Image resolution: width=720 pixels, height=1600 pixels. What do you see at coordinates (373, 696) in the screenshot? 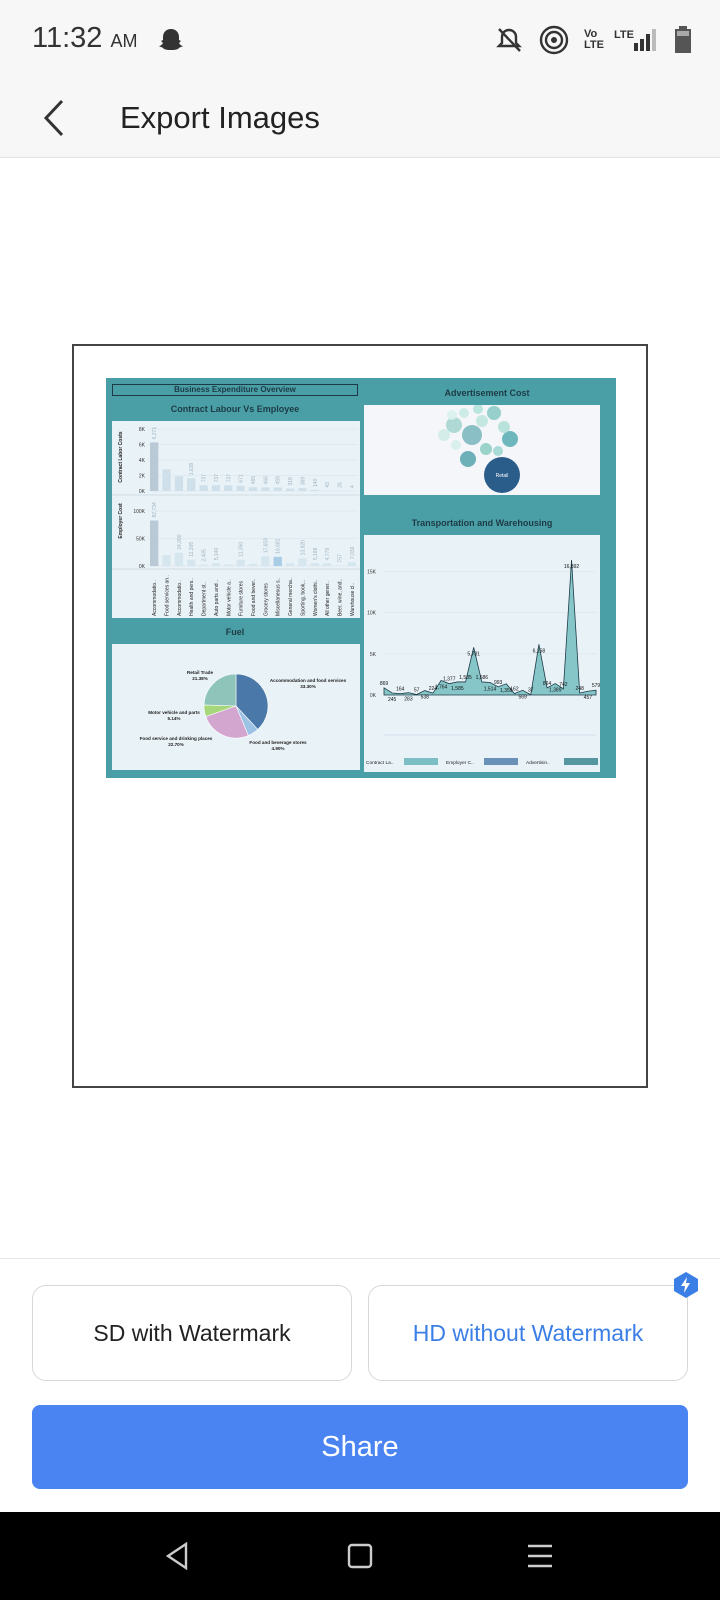
I see `y-tick: 0K` at bounding box center [373, 696].